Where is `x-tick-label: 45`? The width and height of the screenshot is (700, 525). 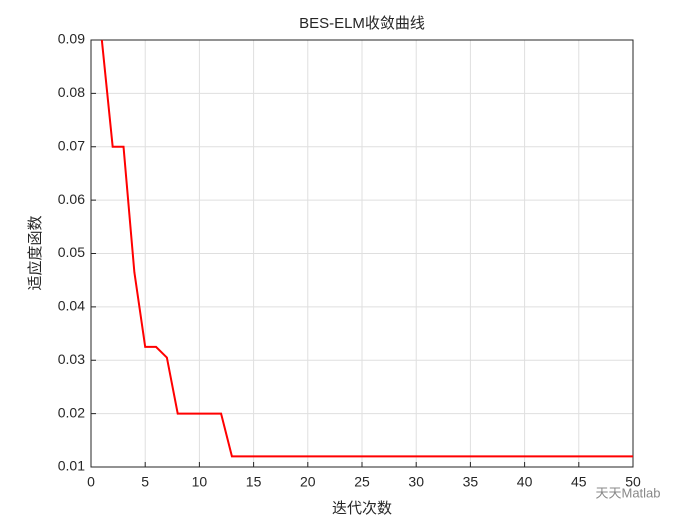 x-tick-label: 45 is located at coordinates (579, 482).